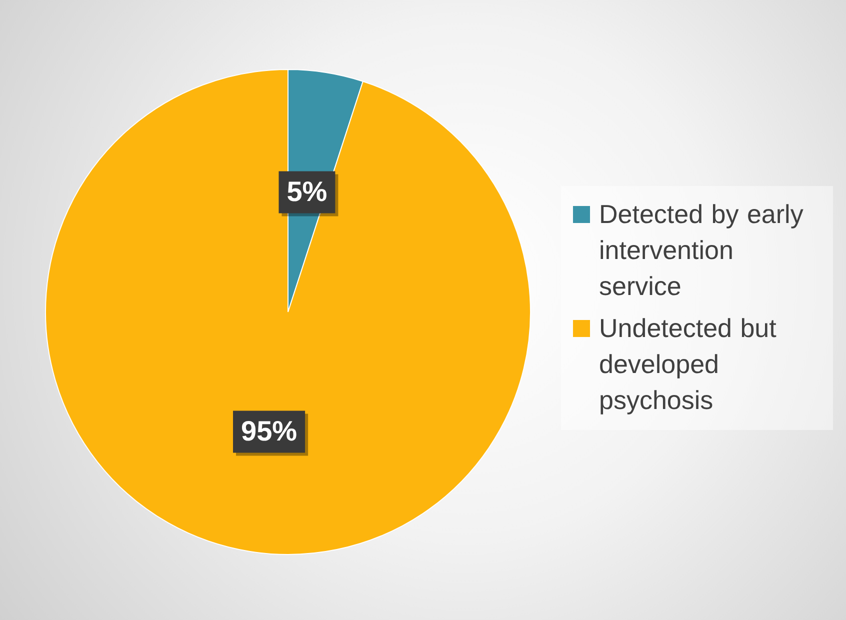  I want to click on legend-label: Detected by early intervention service, so click(701, 250).